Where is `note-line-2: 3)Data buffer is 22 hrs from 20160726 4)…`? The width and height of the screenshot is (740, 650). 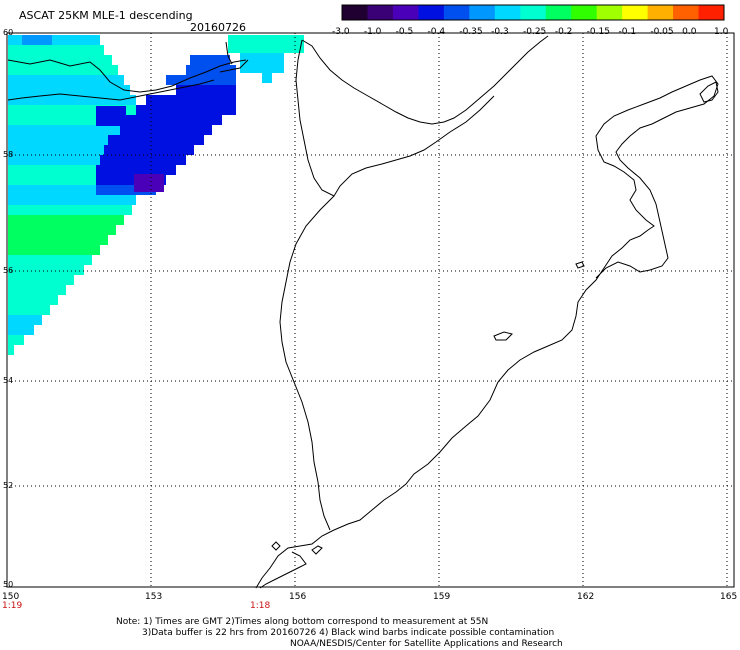 note-line-2: 3)Data buffer is 22 hrs from 20160726 4)… is located at coordinates (348, 633).